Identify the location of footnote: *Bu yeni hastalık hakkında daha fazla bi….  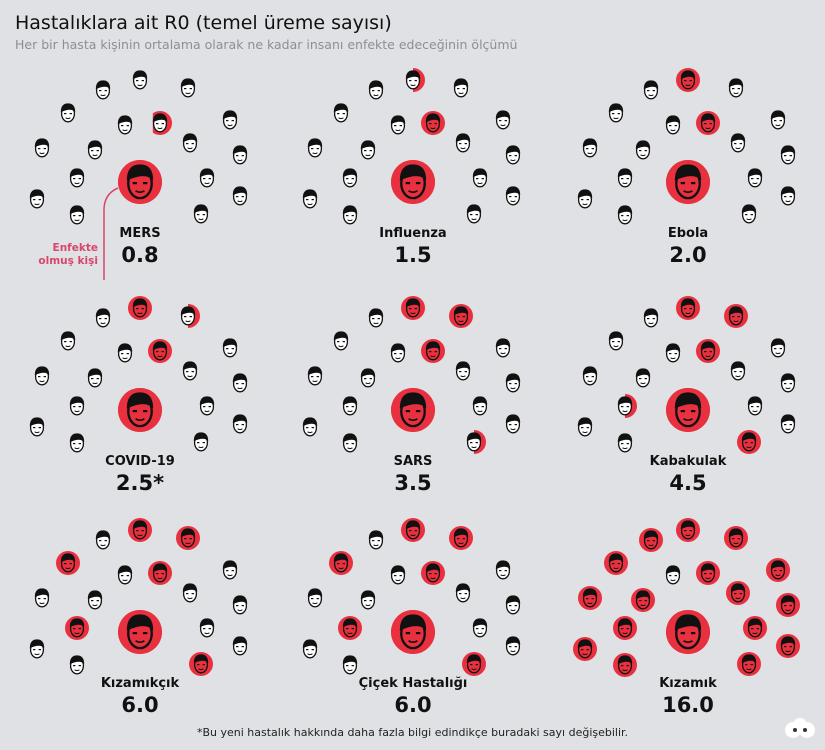
(412, 732).